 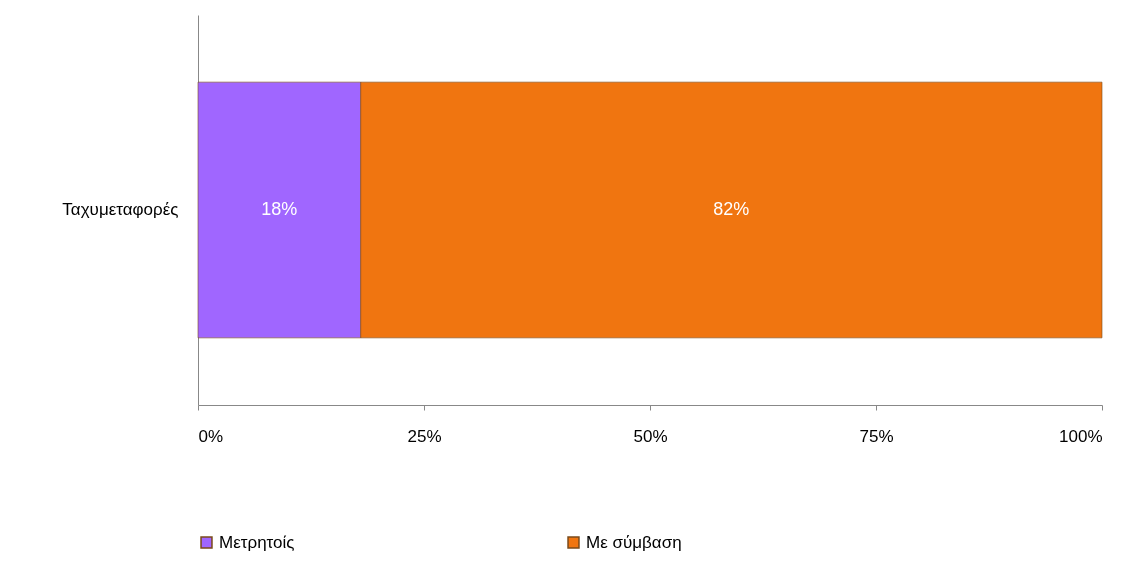 I want to click on y-tick-label: Ταχυμεταφορές, so click(x=120, y=209).